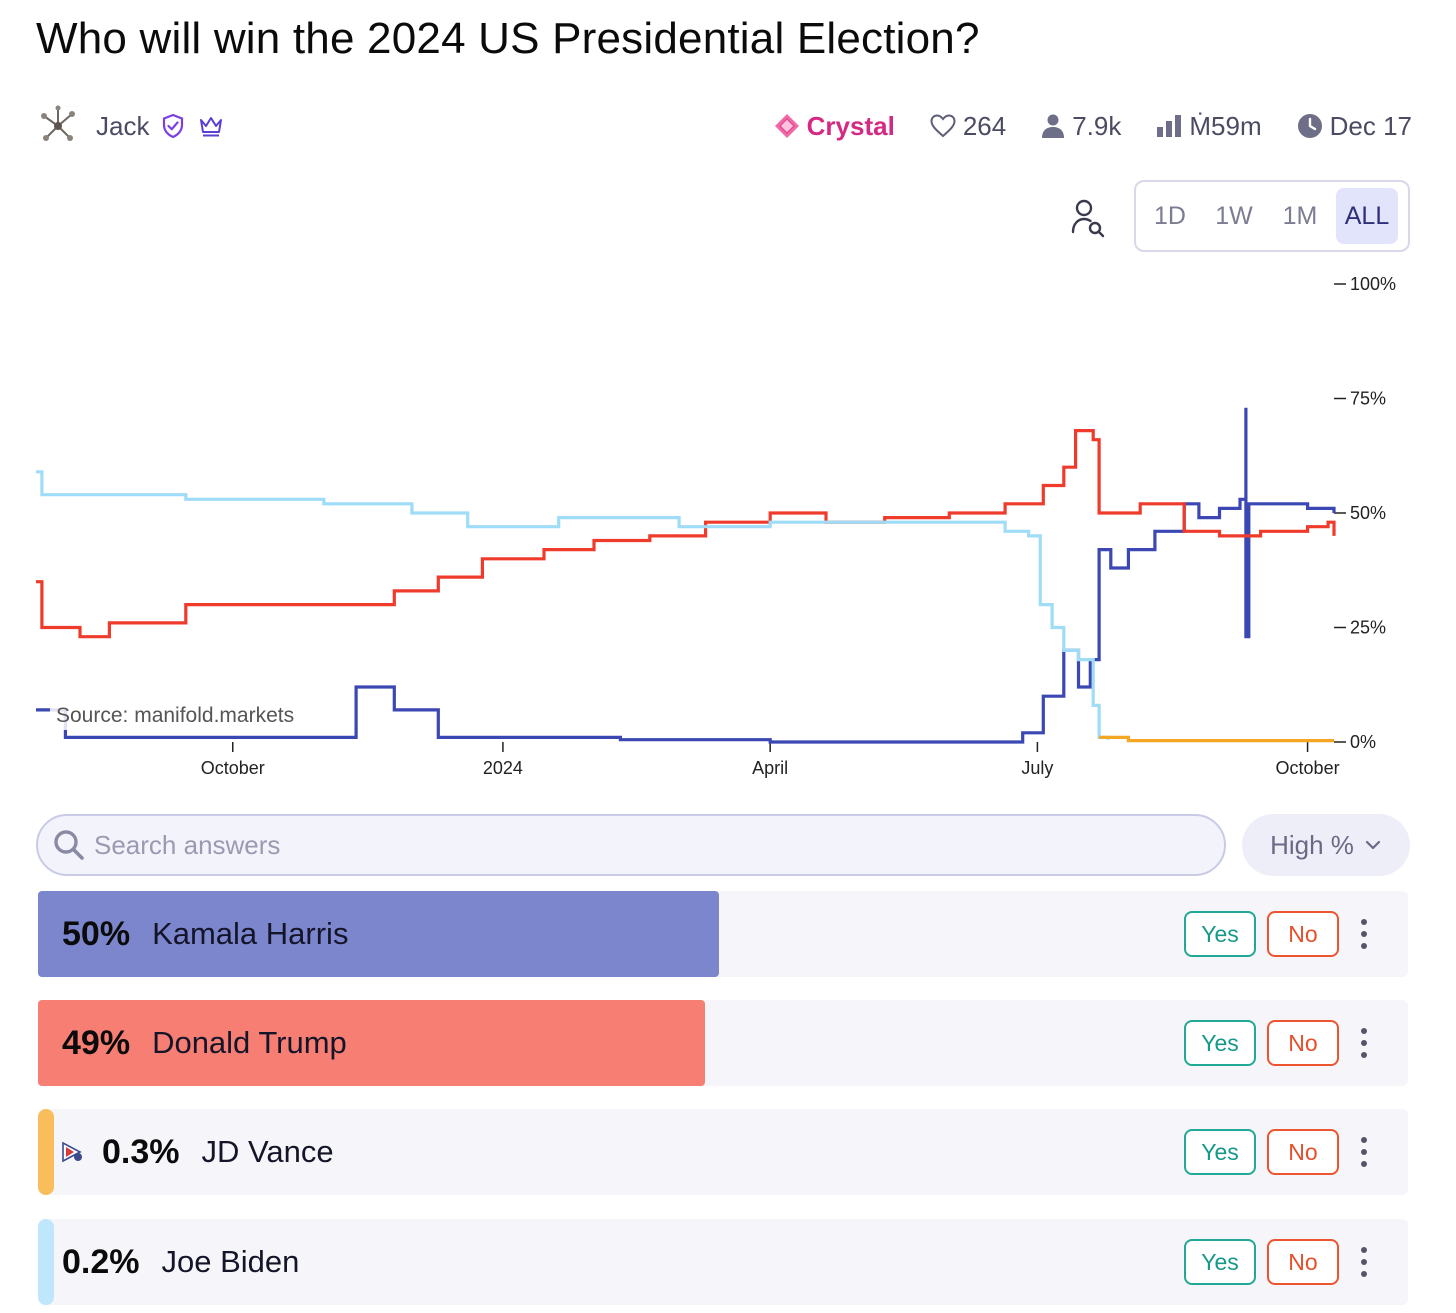  I want to click on flag-avatar-icon, so click(72, 1152).